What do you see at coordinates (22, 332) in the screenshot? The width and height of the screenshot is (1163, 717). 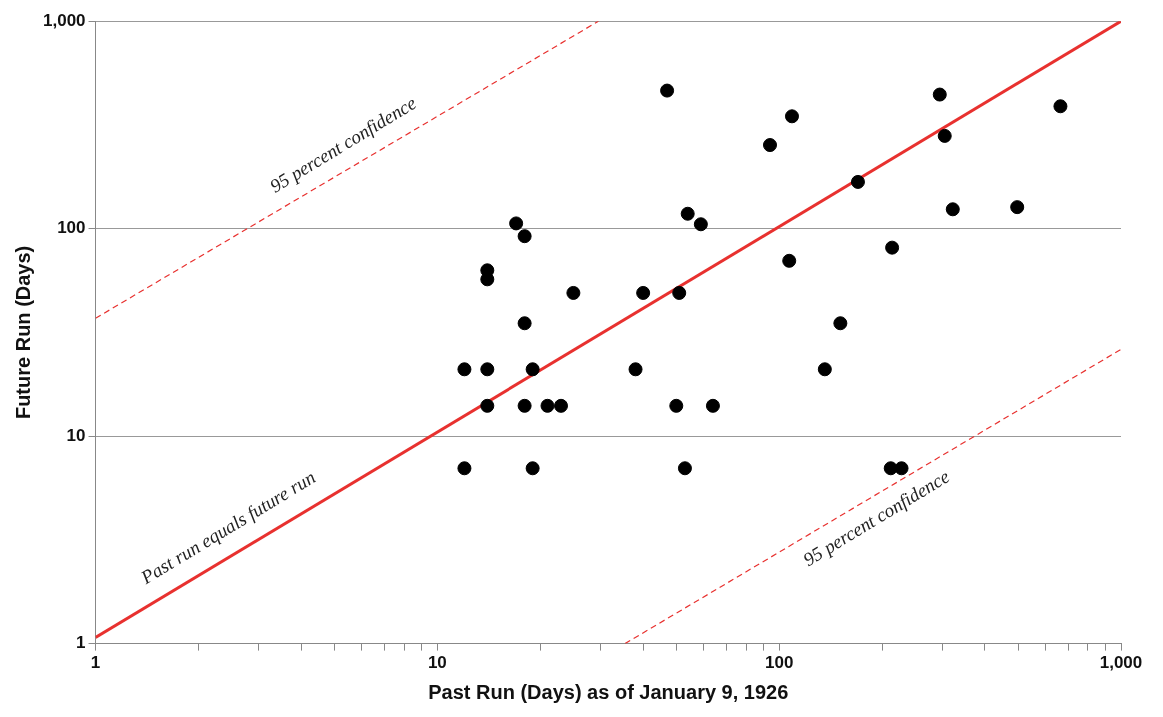 I see `y-axis-title: Future Run (Days)` at bounding box center [22, 332].